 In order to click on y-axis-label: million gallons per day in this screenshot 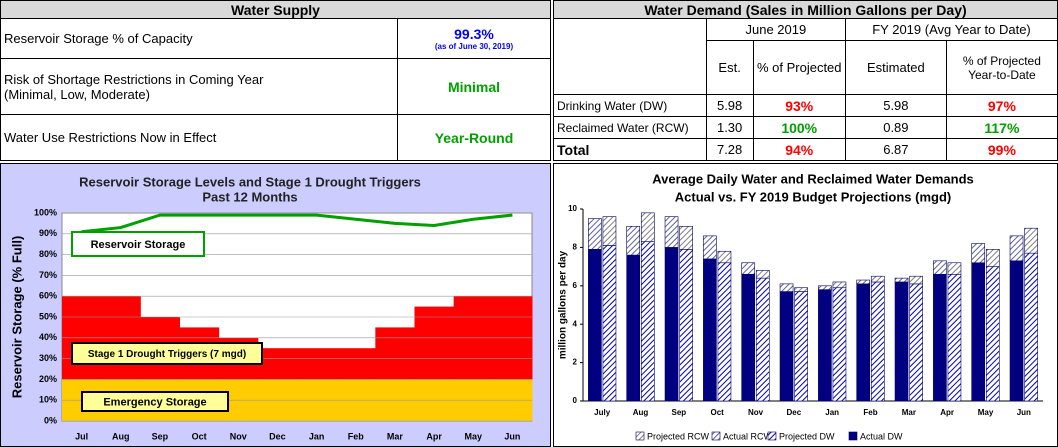, I will do `click(563, 304)`.